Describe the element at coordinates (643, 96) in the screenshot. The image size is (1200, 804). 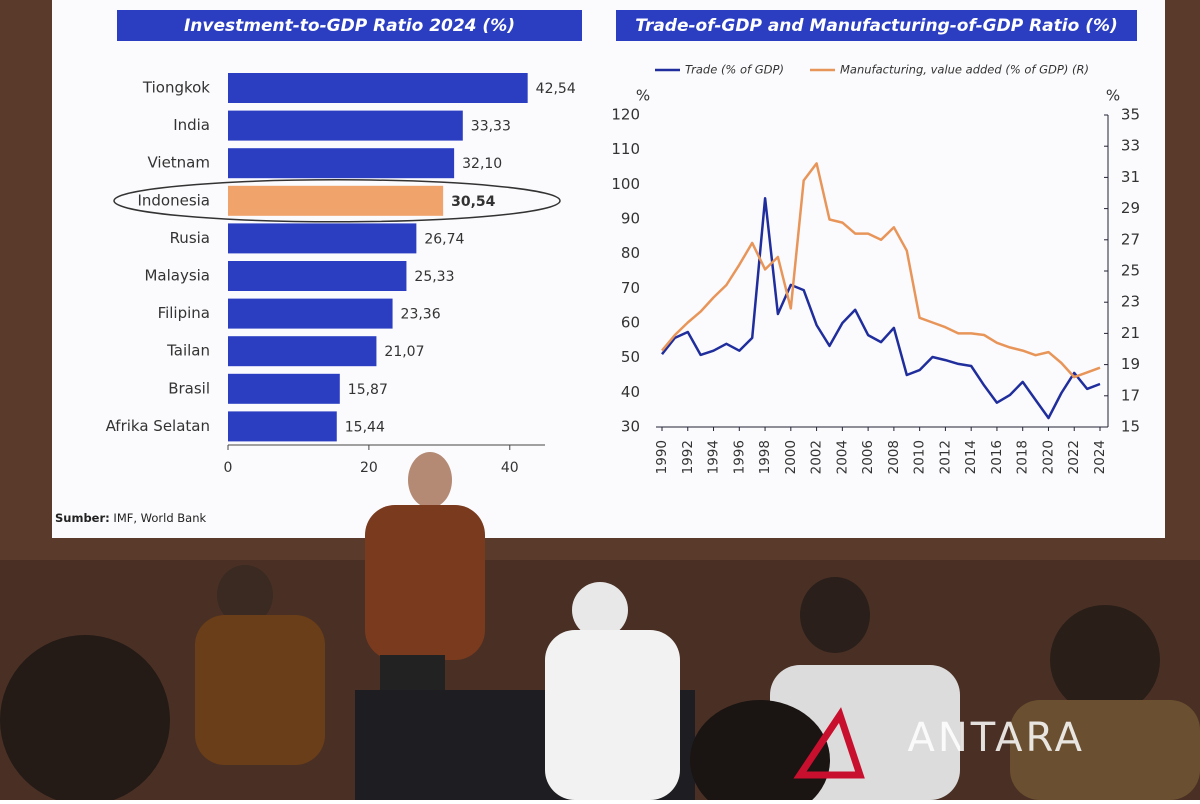
I see `y-unit: %` at that location.